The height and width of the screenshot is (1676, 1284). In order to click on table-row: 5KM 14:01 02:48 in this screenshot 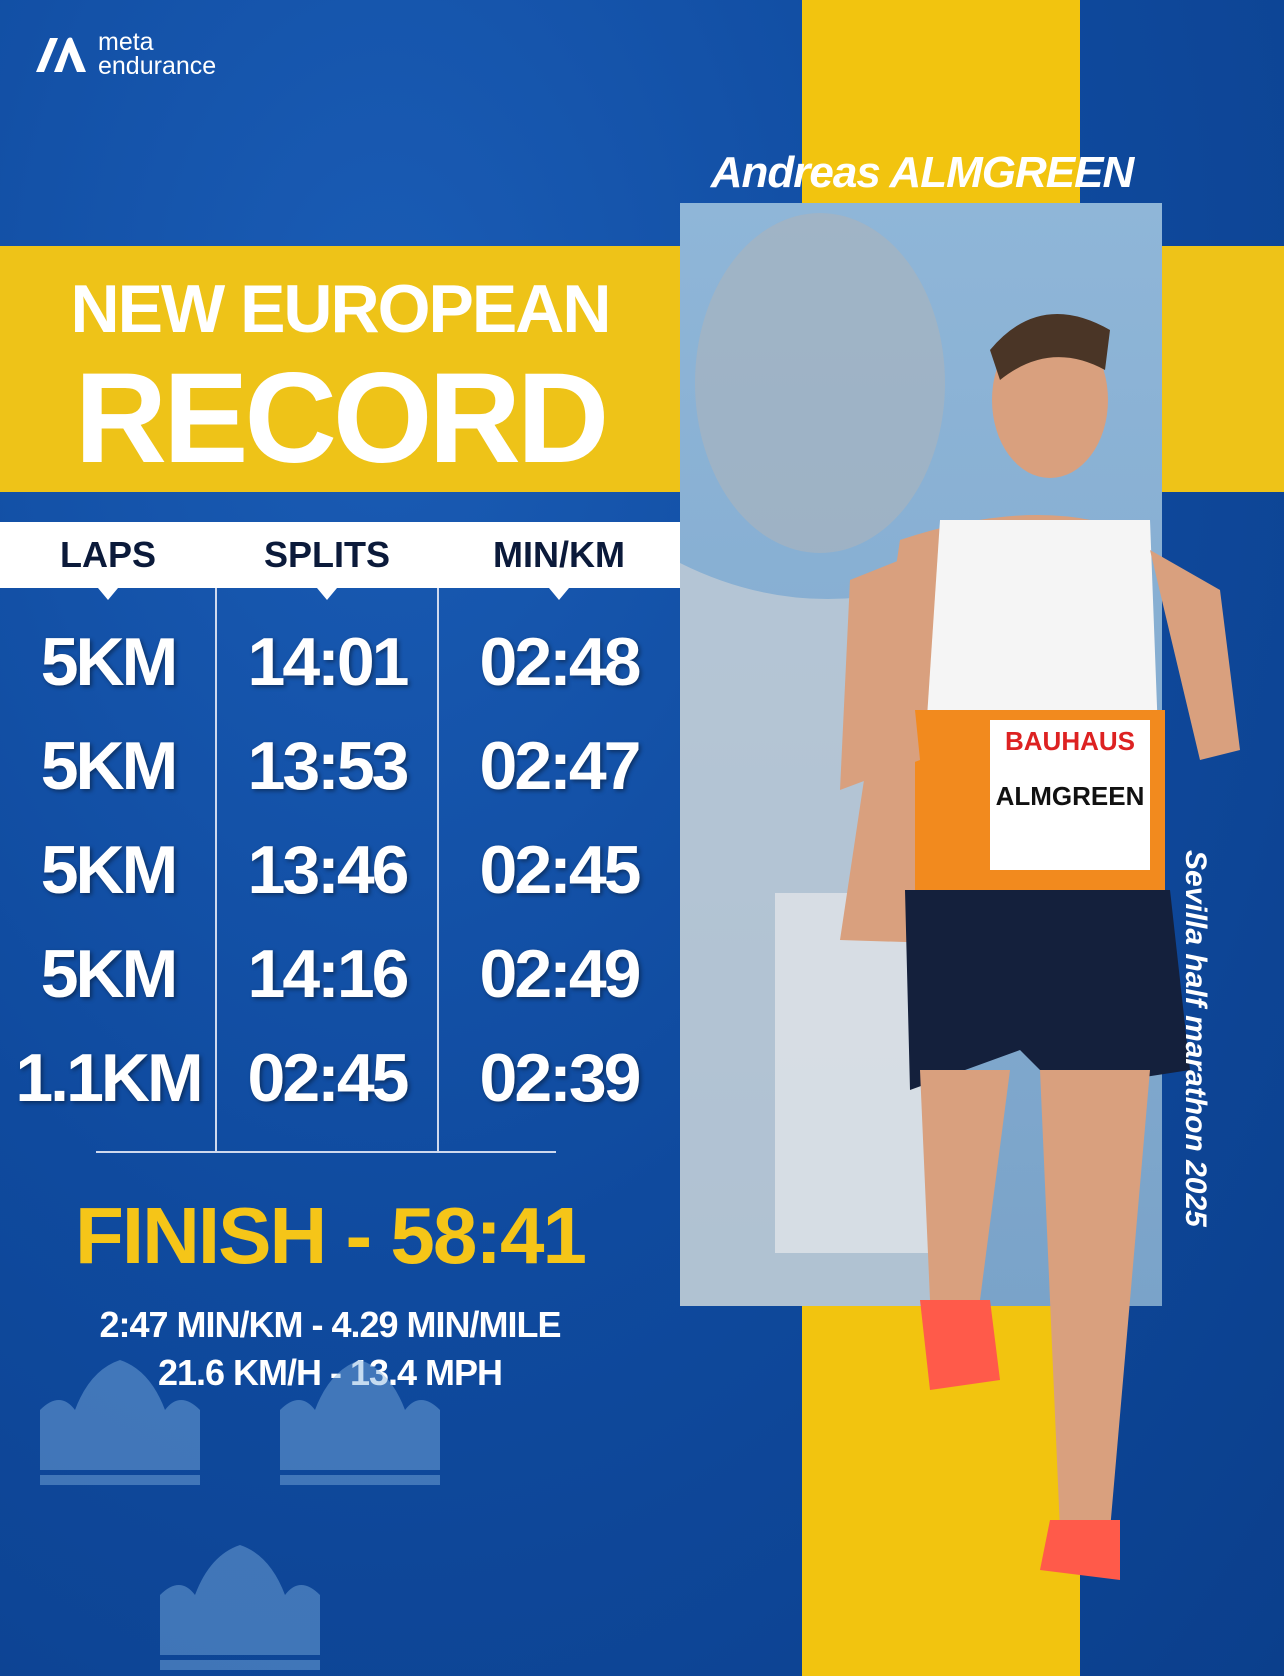, I will do `click(340, 662)`.